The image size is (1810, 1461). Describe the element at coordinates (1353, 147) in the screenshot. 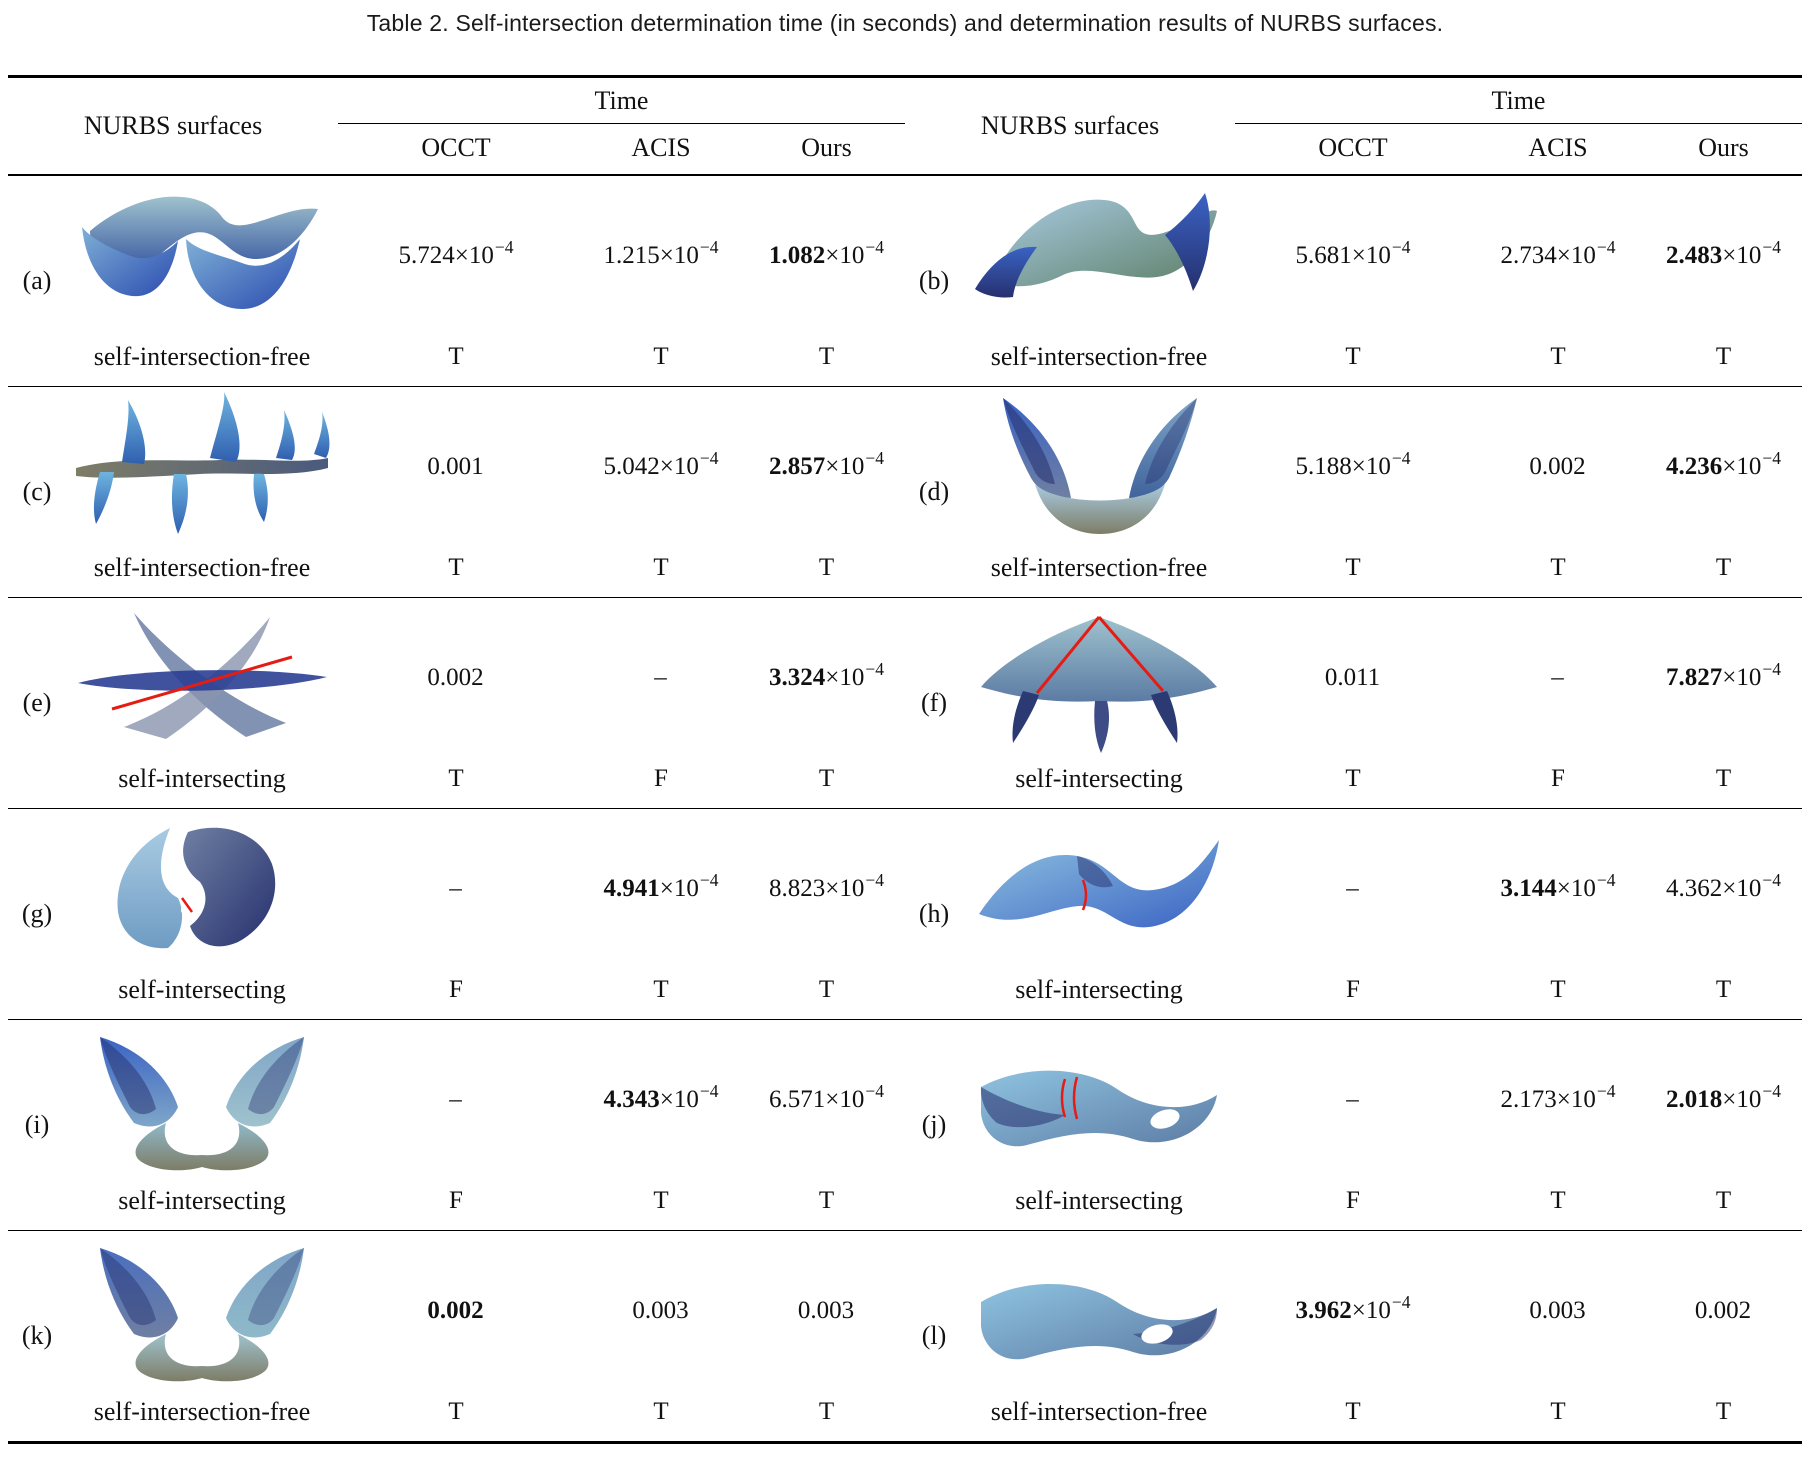

I see `header-col-occt: OCCT` at that location.